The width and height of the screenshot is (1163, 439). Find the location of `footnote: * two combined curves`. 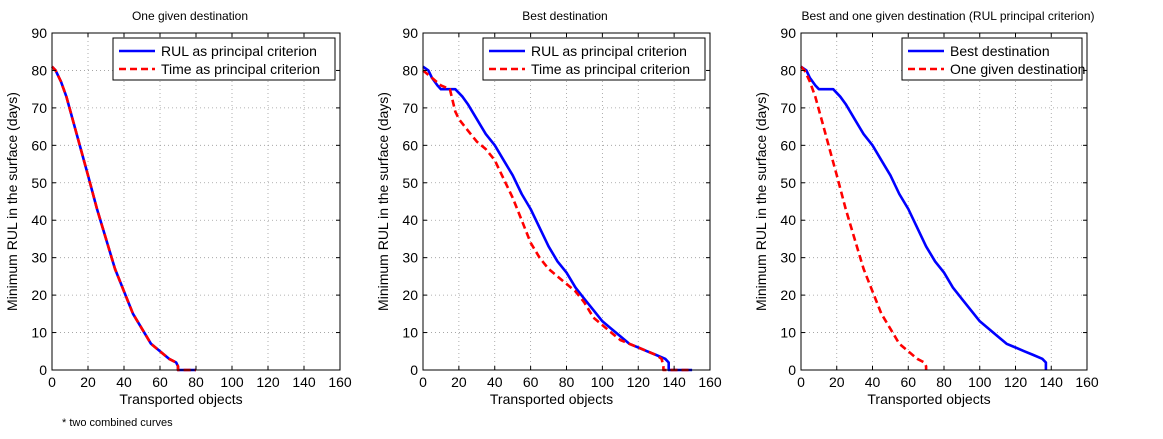

footnote: * two combined curves is located at coordinates (117, 423).